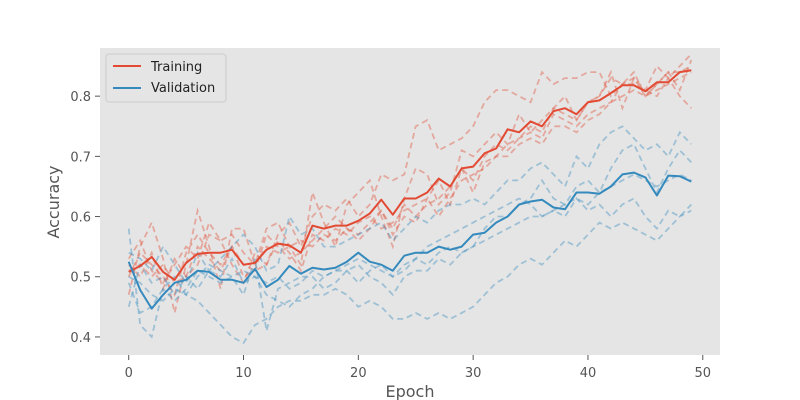 Image resolution: width=800 pixels, height=400 pixels. What do you see at coordinates (176, 67) in the screenshot?
I see `legend-training-label: Training` at bounding box center [176, 67].